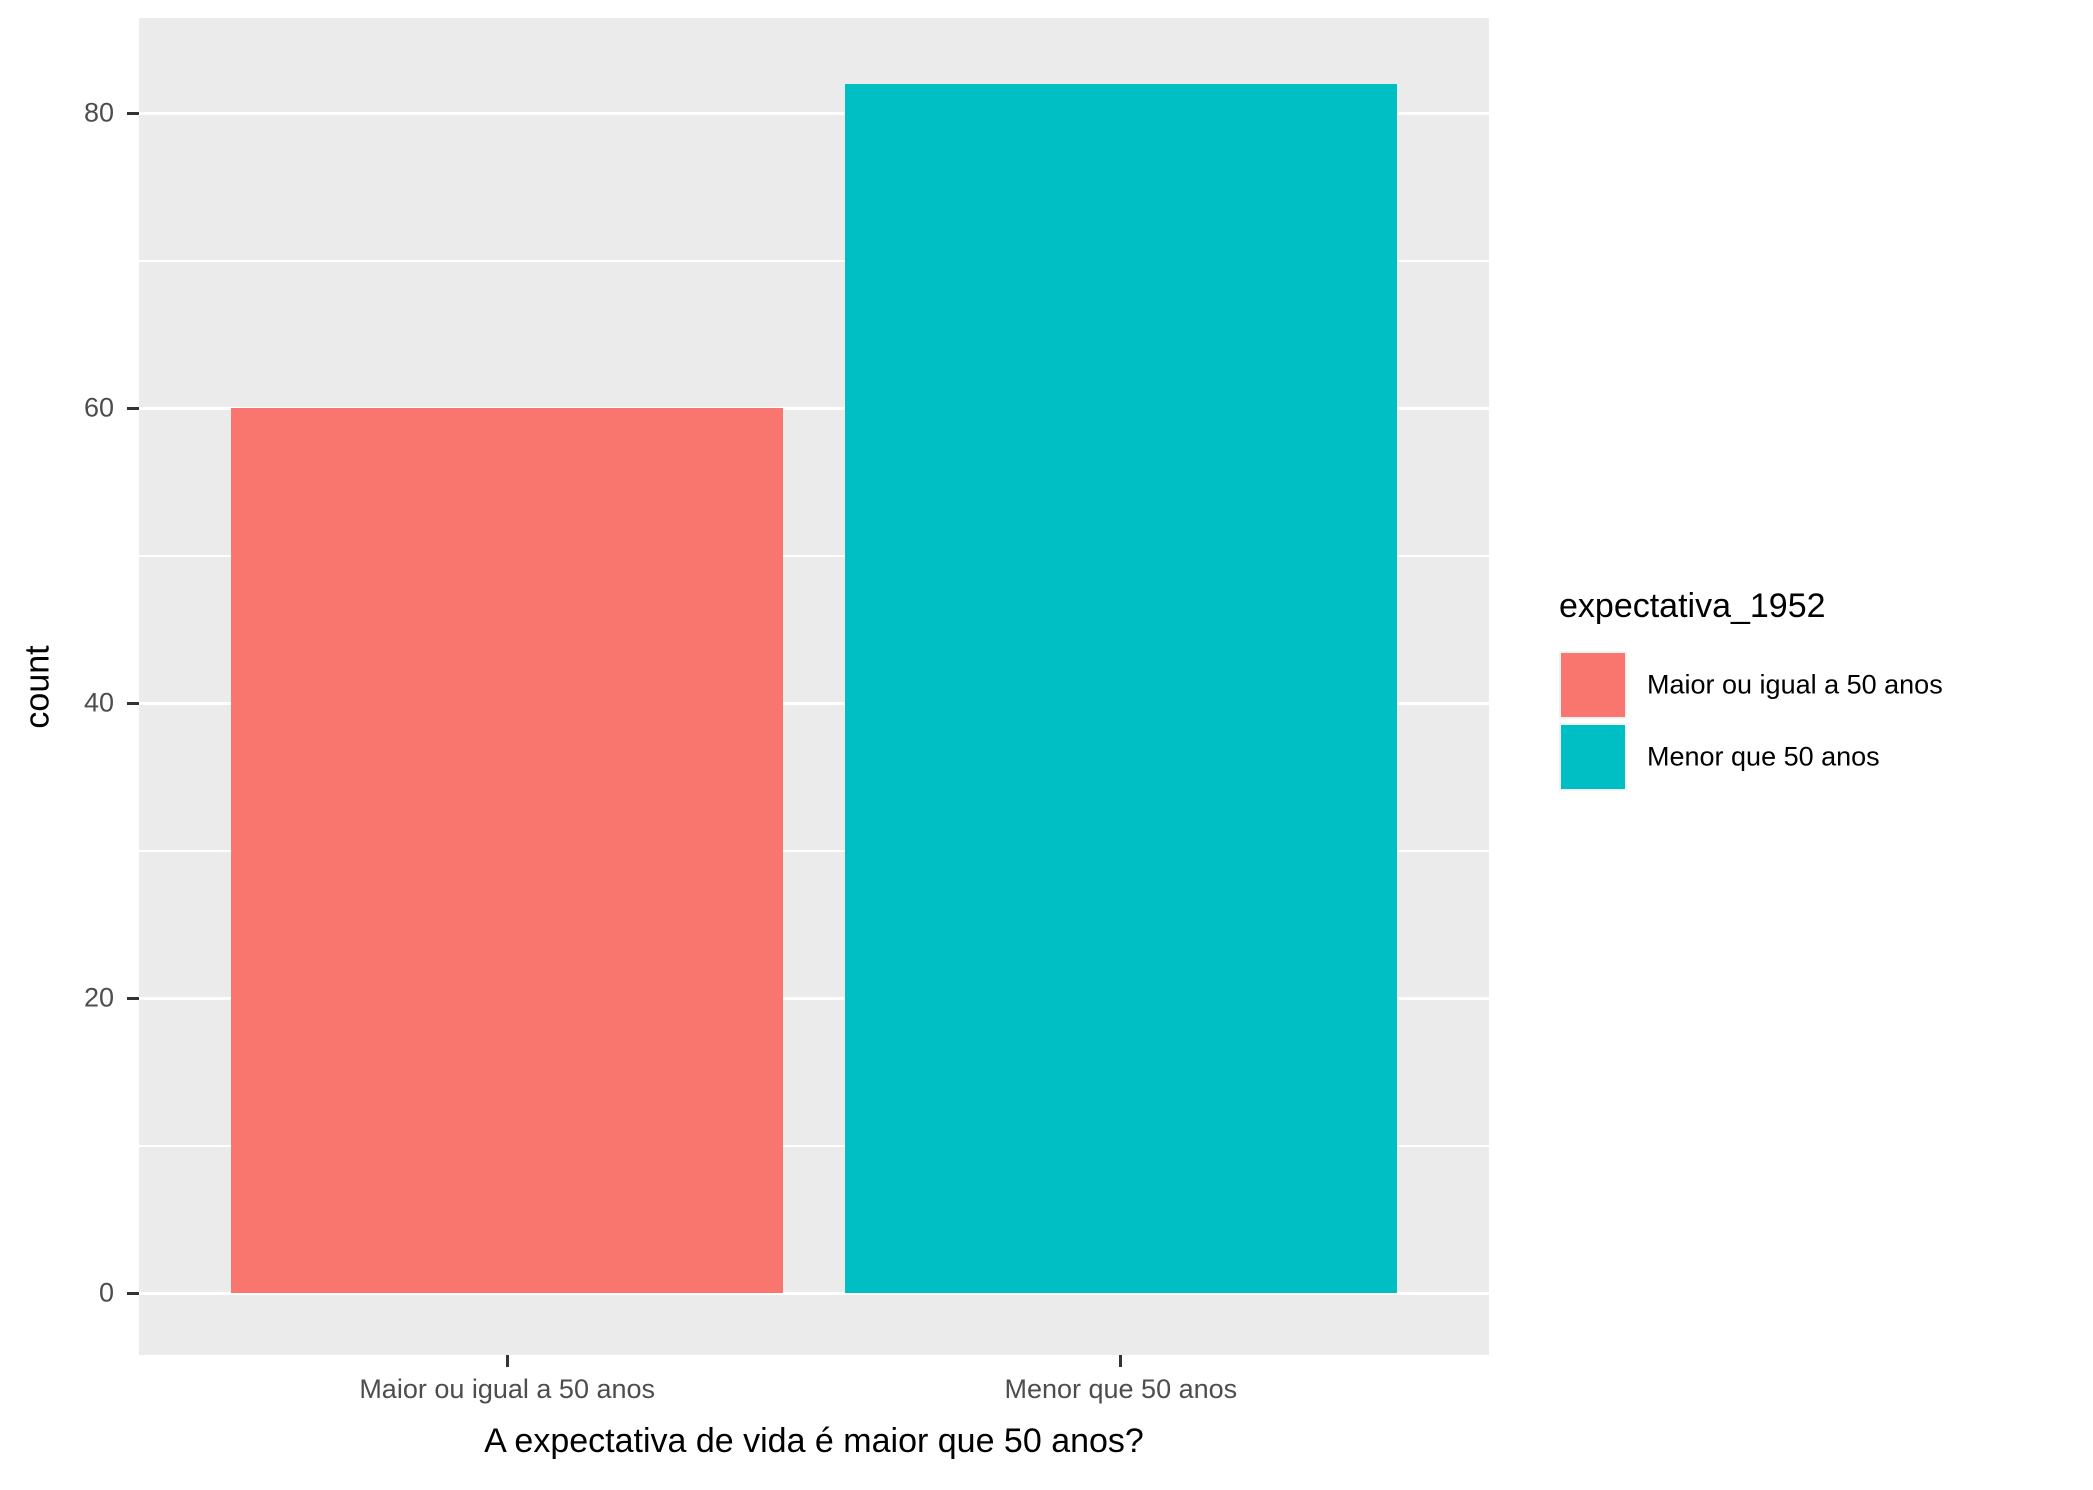 This screenshot has height=1490, width=2093. I want to click on x-tick-label: Menor que 50 anos, so click(1121, 1389).